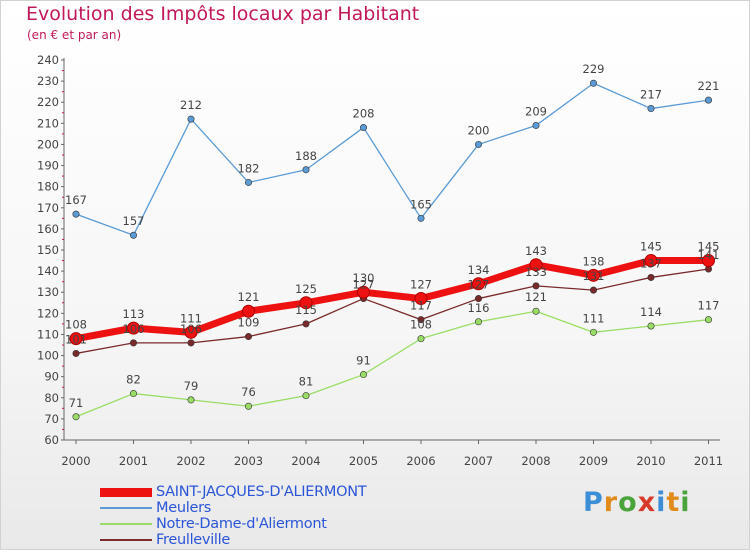  Describe the element at coordinates (241, 524) in the screenshot. I see `legend-label: Notre-Dame-d'Aliermont` at that location.